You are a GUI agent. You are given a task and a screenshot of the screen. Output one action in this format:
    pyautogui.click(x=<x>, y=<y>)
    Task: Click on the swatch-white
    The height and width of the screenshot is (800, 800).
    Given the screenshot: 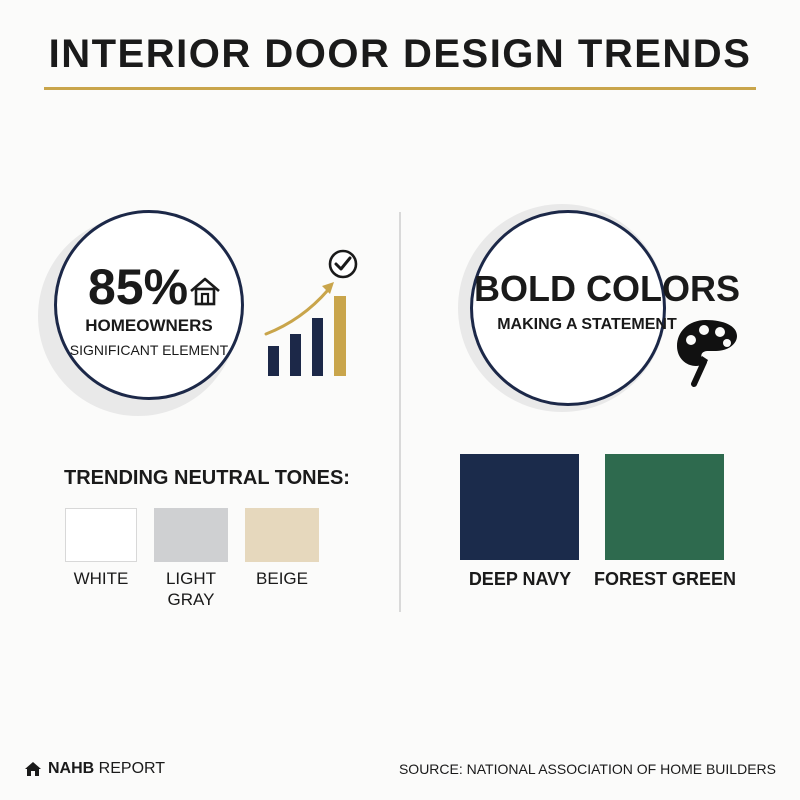 What is the action you would take?
    pyautogui.click(x=101, y=535)
    